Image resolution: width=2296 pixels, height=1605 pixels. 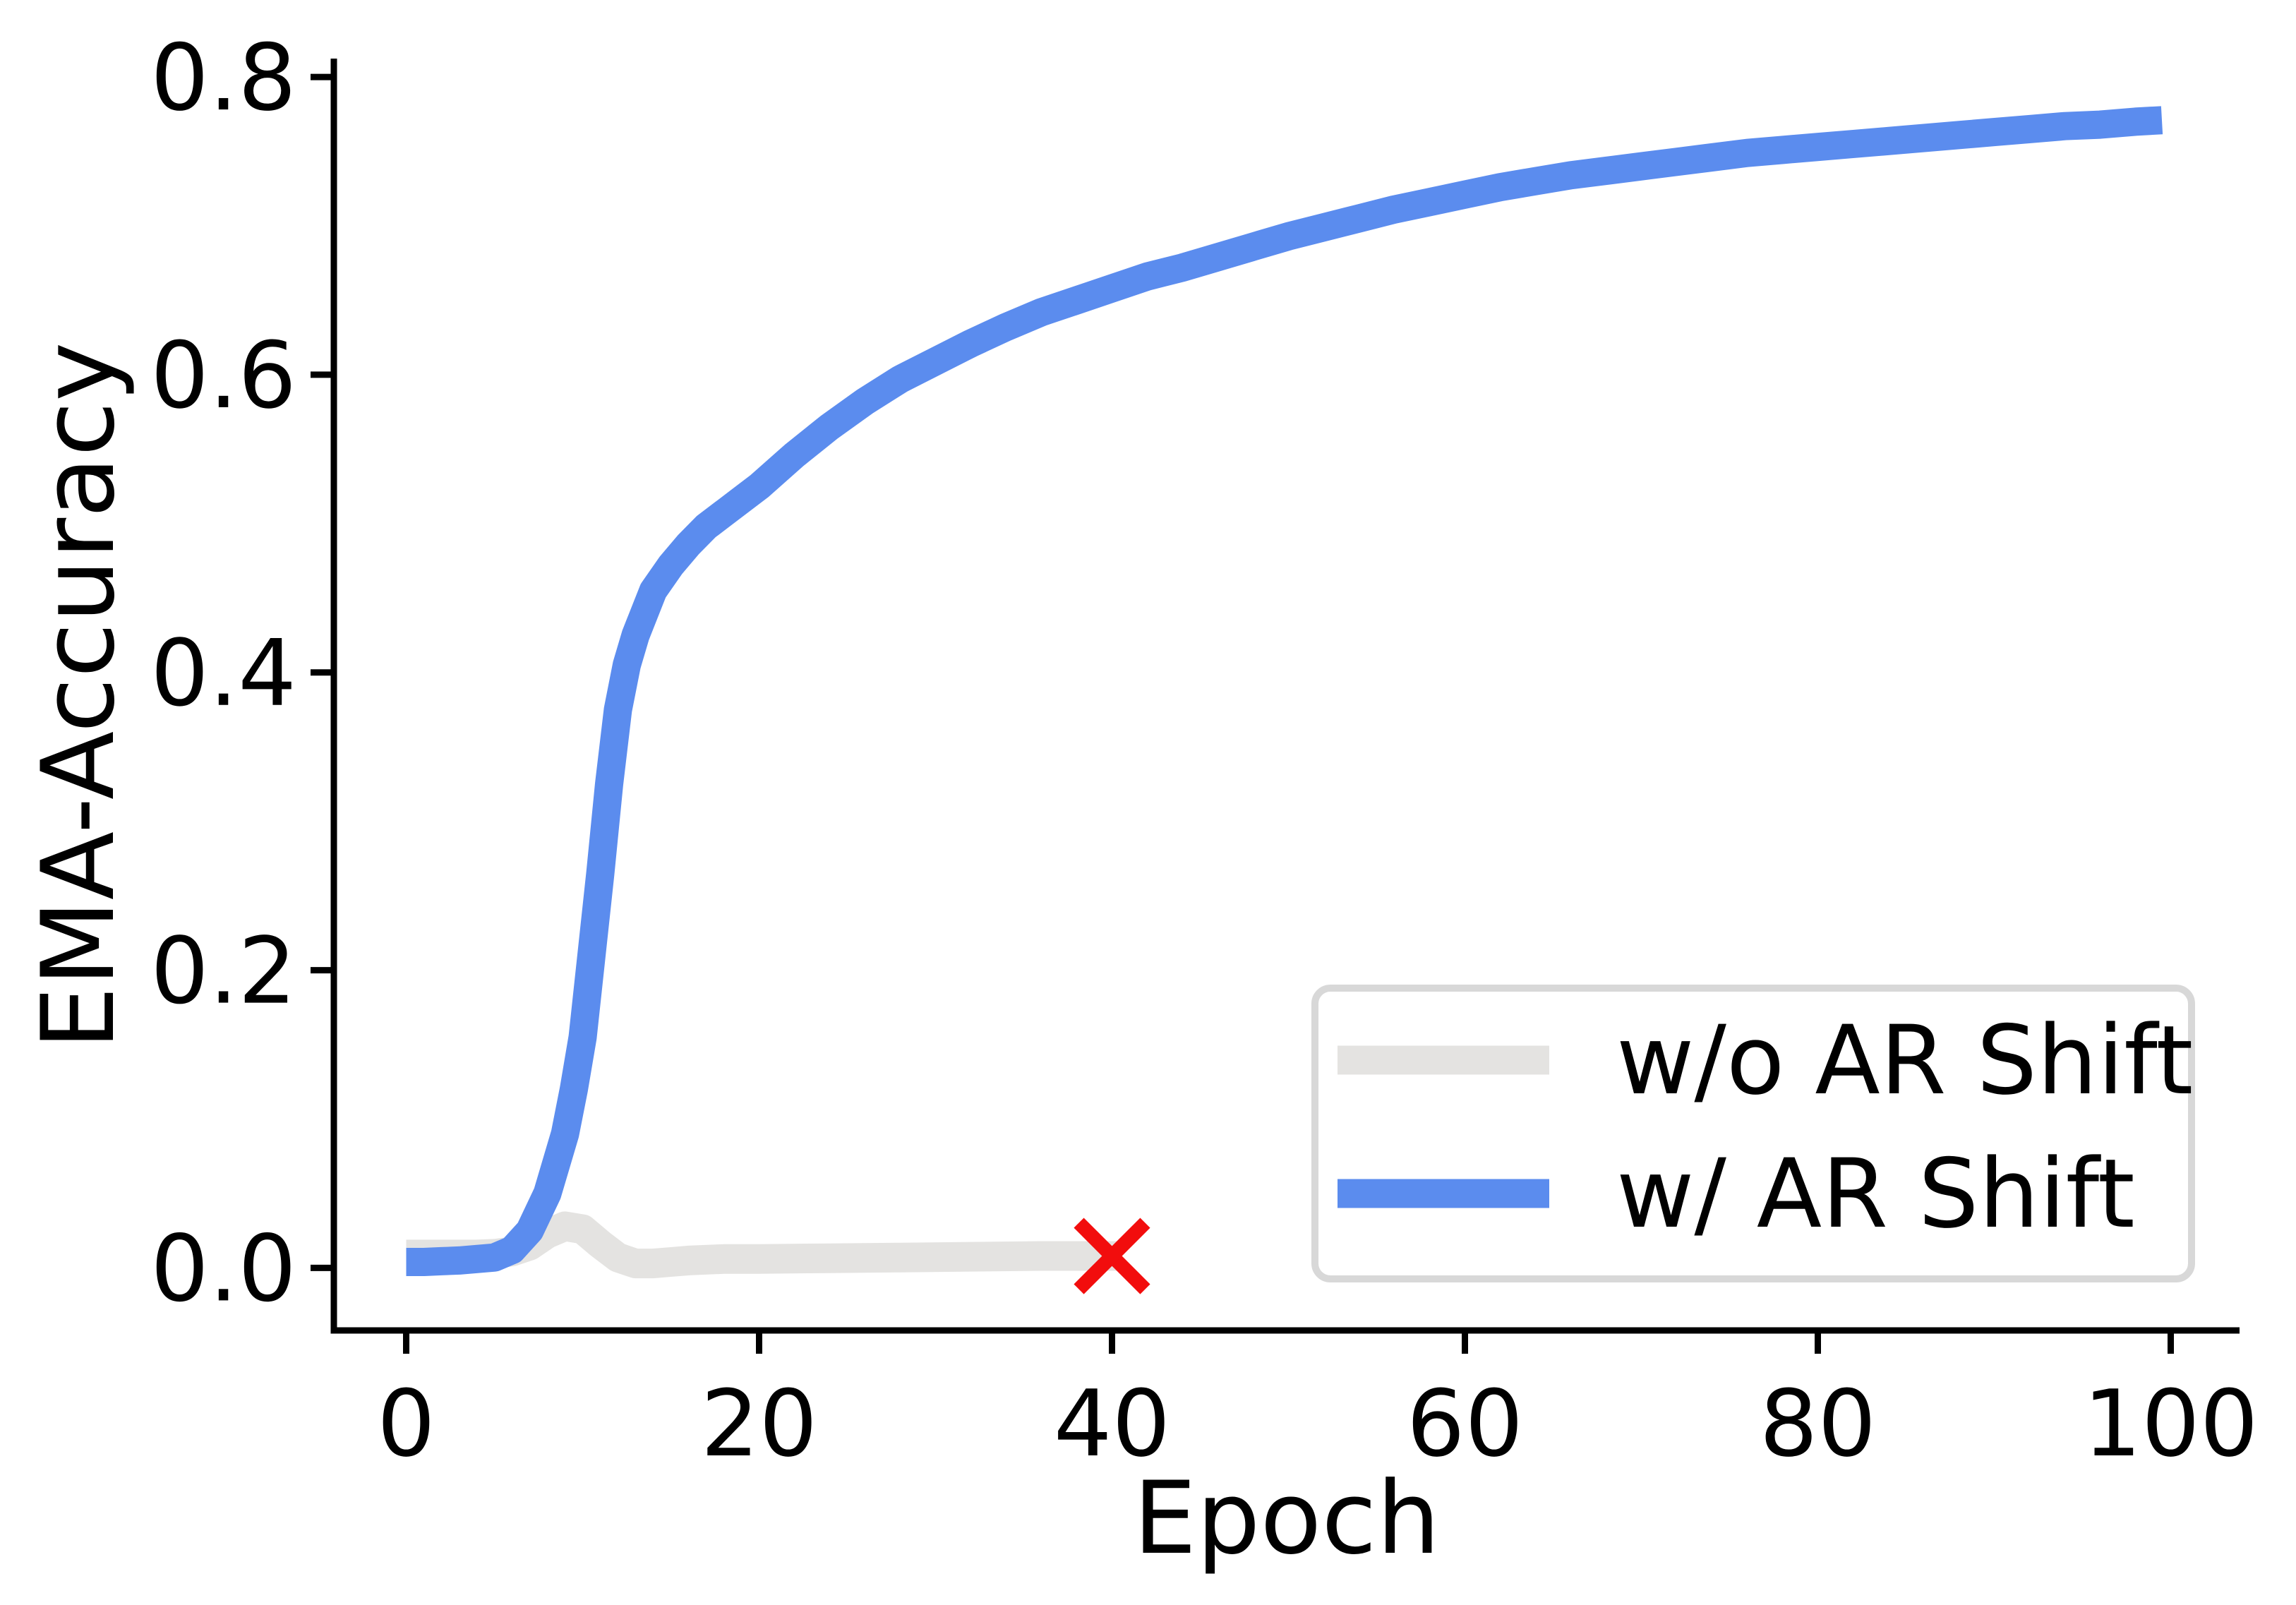 I want to click on y-tick-label: 0.4, so click(x=223, y=673).